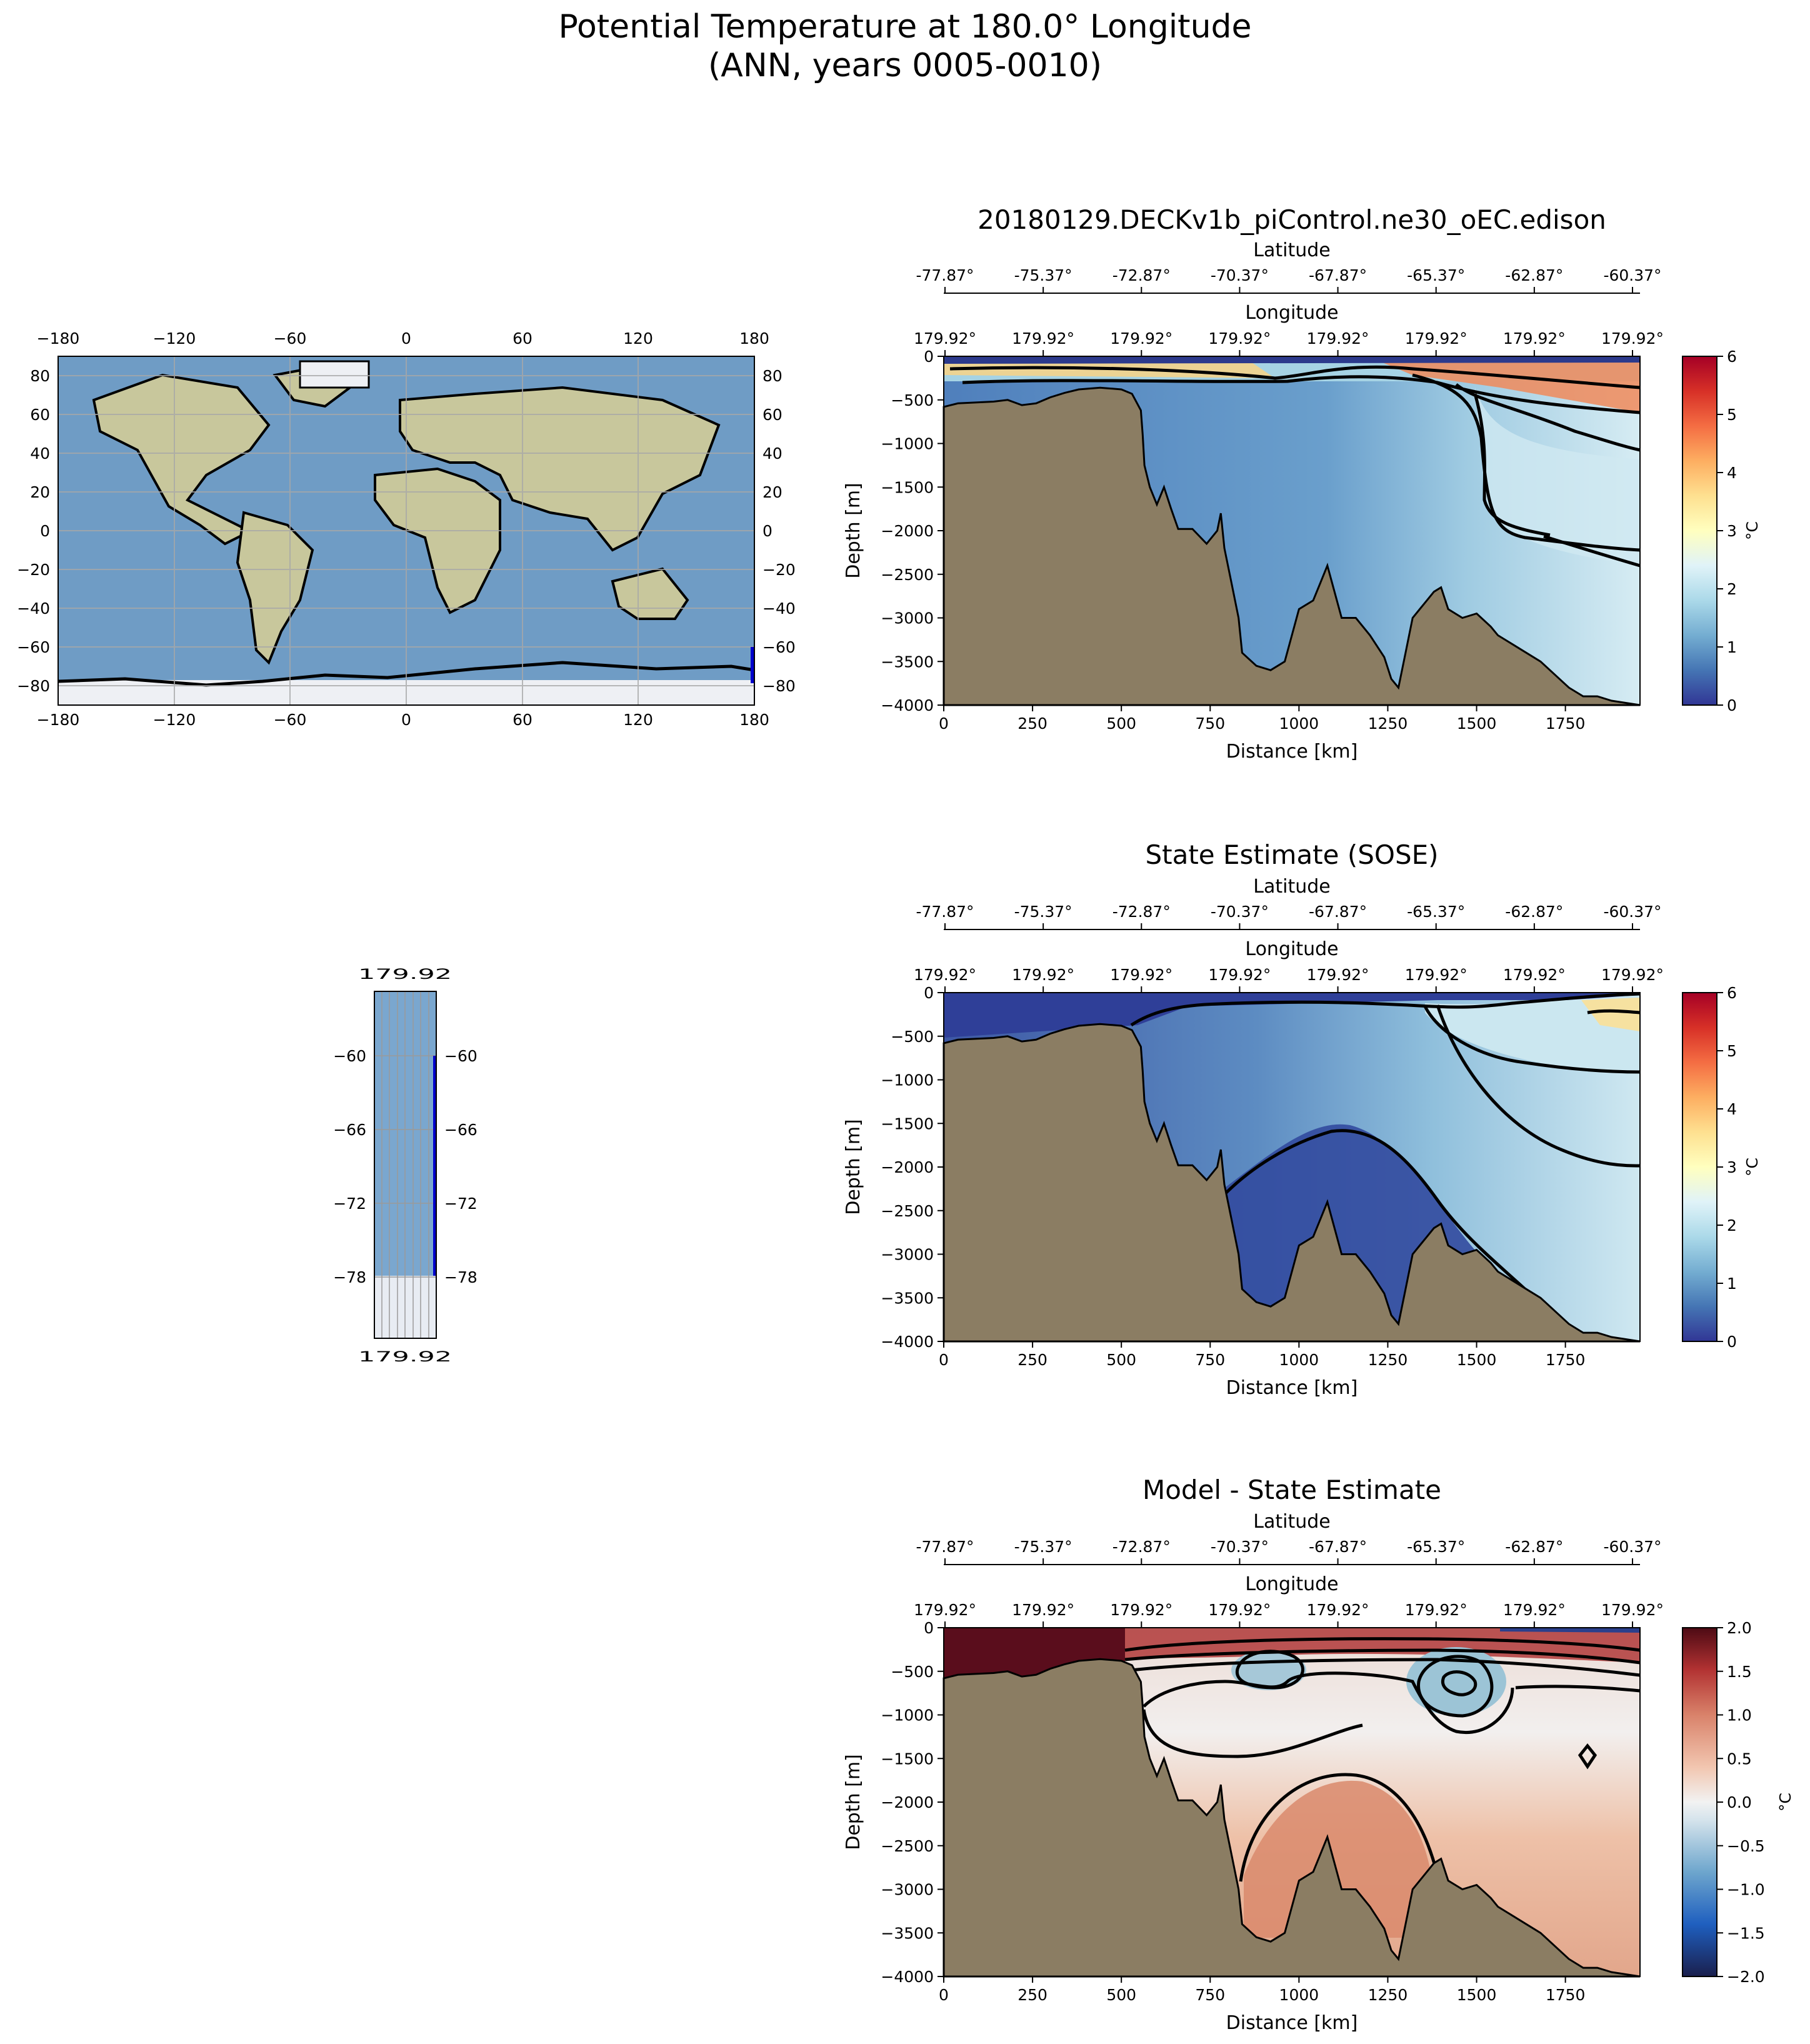  I want to click on map-lat-tick: 20, so click(772, 492).